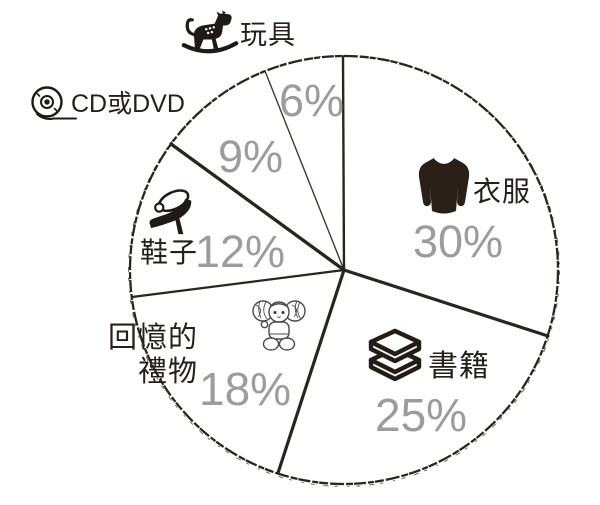 This screenshot has height=505, width=600. What do you see at coordinates (458, 241) in the screenshot?
I see `value-clothes: 30%` at bounding box center [458, 241].